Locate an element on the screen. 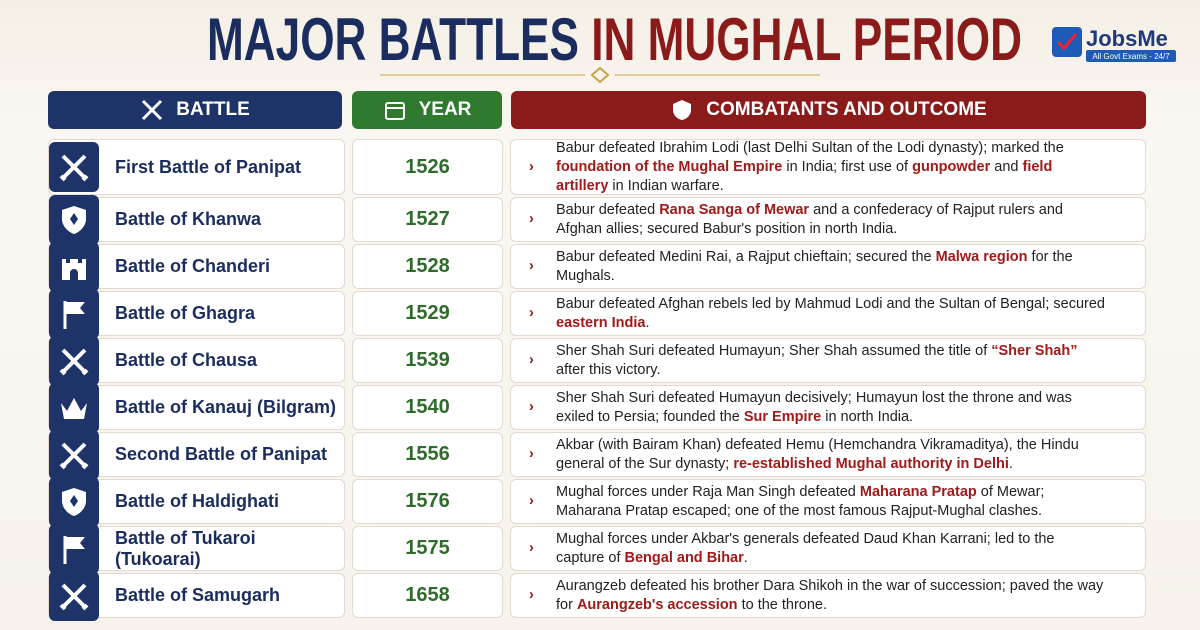  year: 1539 is located at coordinates (427, 360).